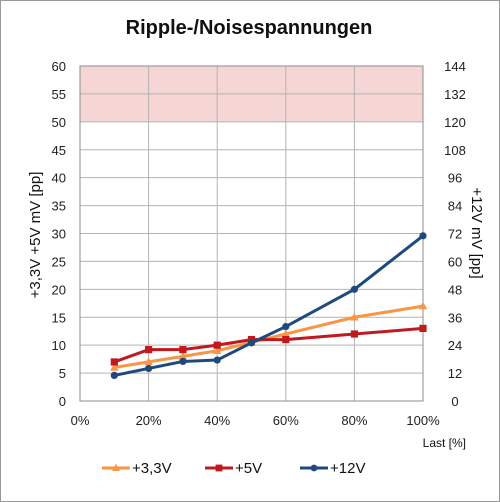 Image resolution: width=500 pixels, height=502 pixels. Describe the element at coordinates (455, 373) in the screenshot. I see `y-tick-right: 12` at that location.